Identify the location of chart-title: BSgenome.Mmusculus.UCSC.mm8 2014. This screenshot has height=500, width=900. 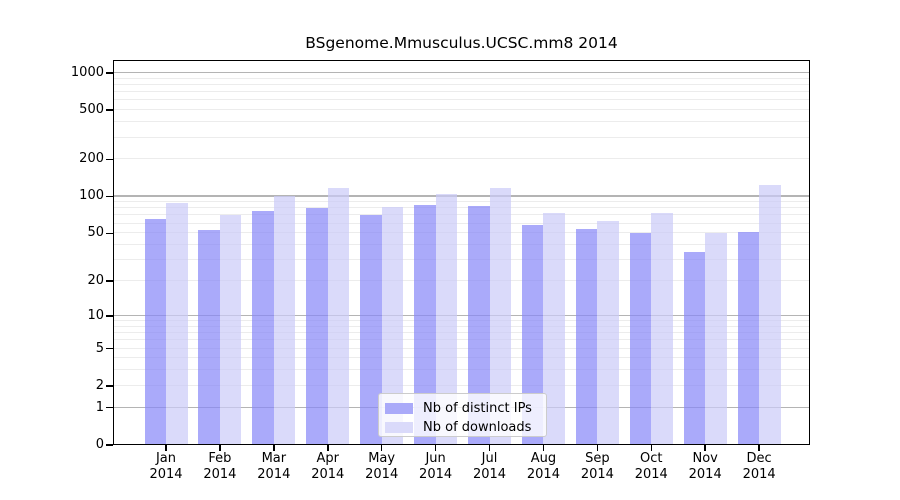
(461, 43).